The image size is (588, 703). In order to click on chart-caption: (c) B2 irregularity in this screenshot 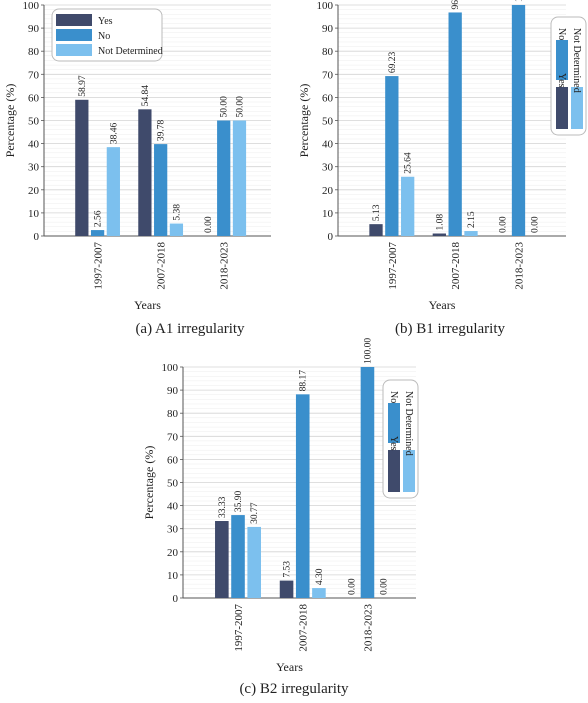, I will do `click(294, 689)`.